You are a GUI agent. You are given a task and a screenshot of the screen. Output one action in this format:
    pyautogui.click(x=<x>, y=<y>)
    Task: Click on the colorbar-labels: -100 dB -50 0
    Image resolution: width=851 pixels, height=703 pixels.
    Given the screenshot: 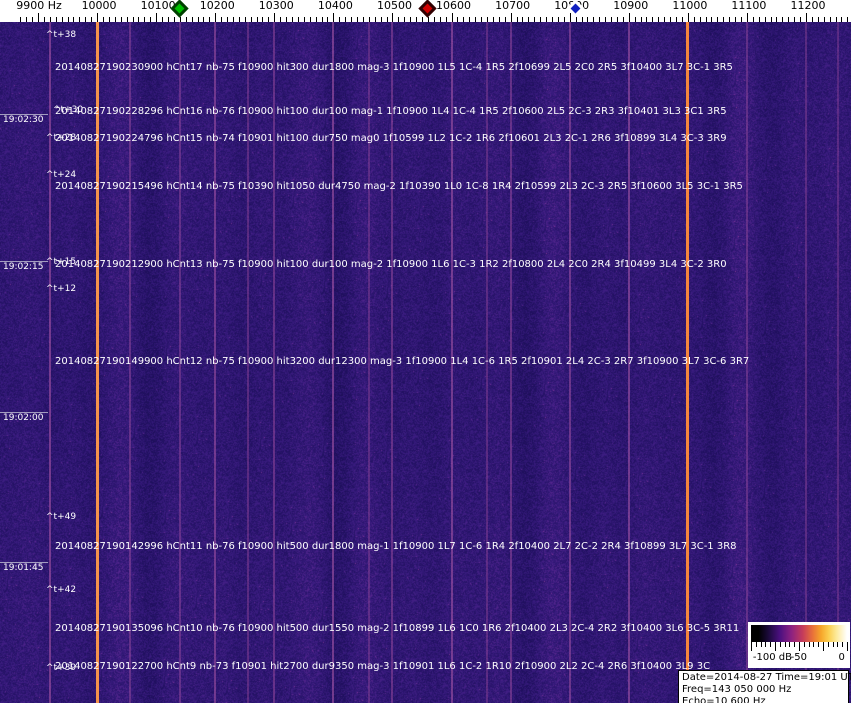 What is the action you would take?
    pyautogui.click(x=799, y=658)
    